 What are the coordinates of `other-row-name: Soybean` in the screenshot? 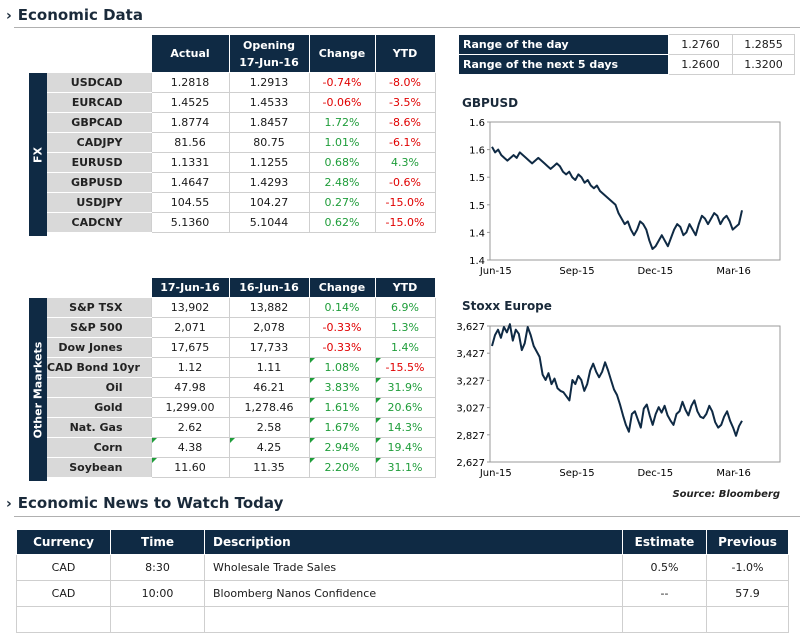 It's located at (99, 467).